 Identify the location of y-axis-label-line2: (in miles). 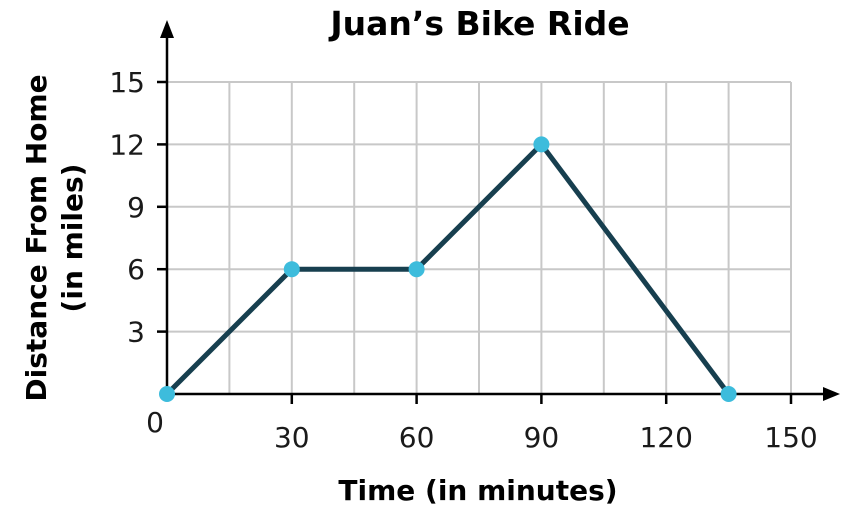
(72, 238).